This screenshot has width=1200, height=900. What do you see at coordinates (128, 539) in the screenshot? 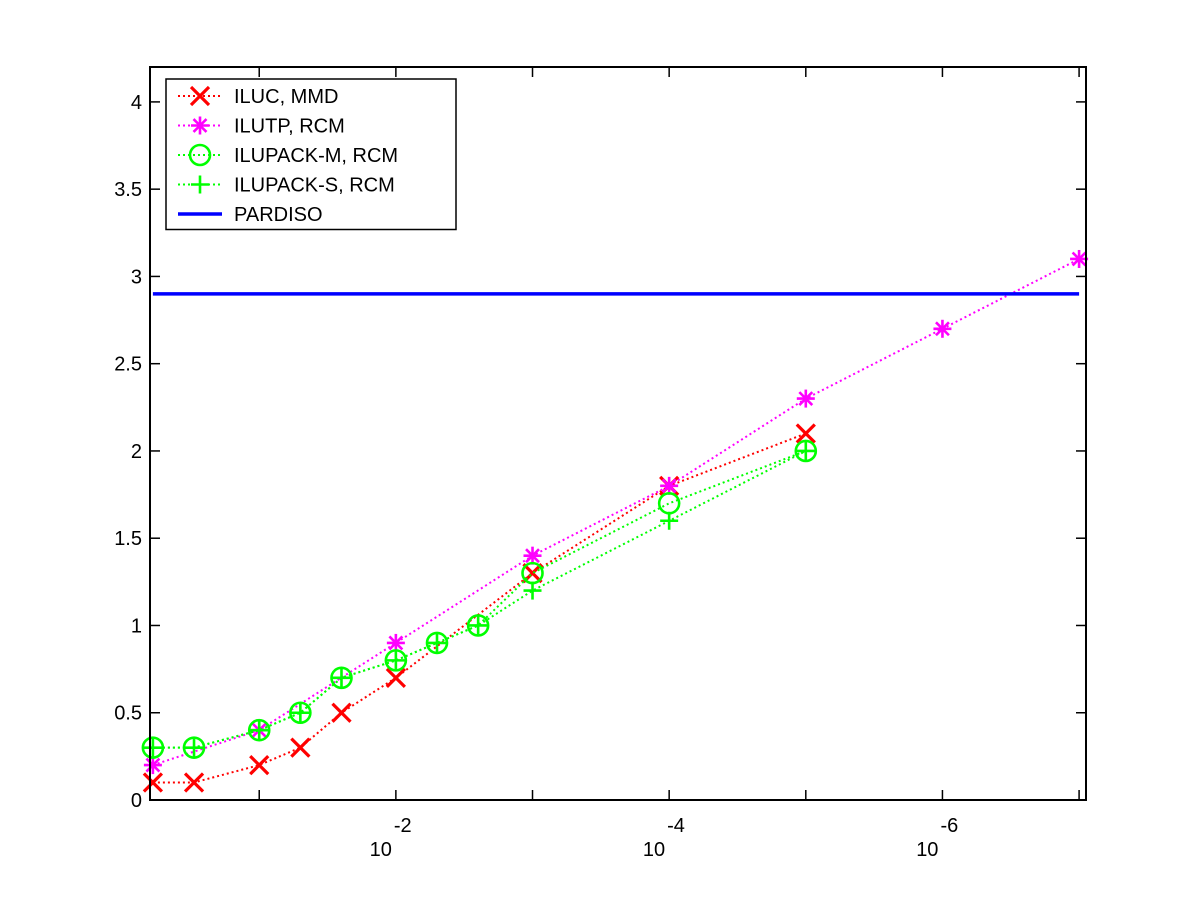
I see `y-tick-label: 1.5` at bounding box center [128, 539].